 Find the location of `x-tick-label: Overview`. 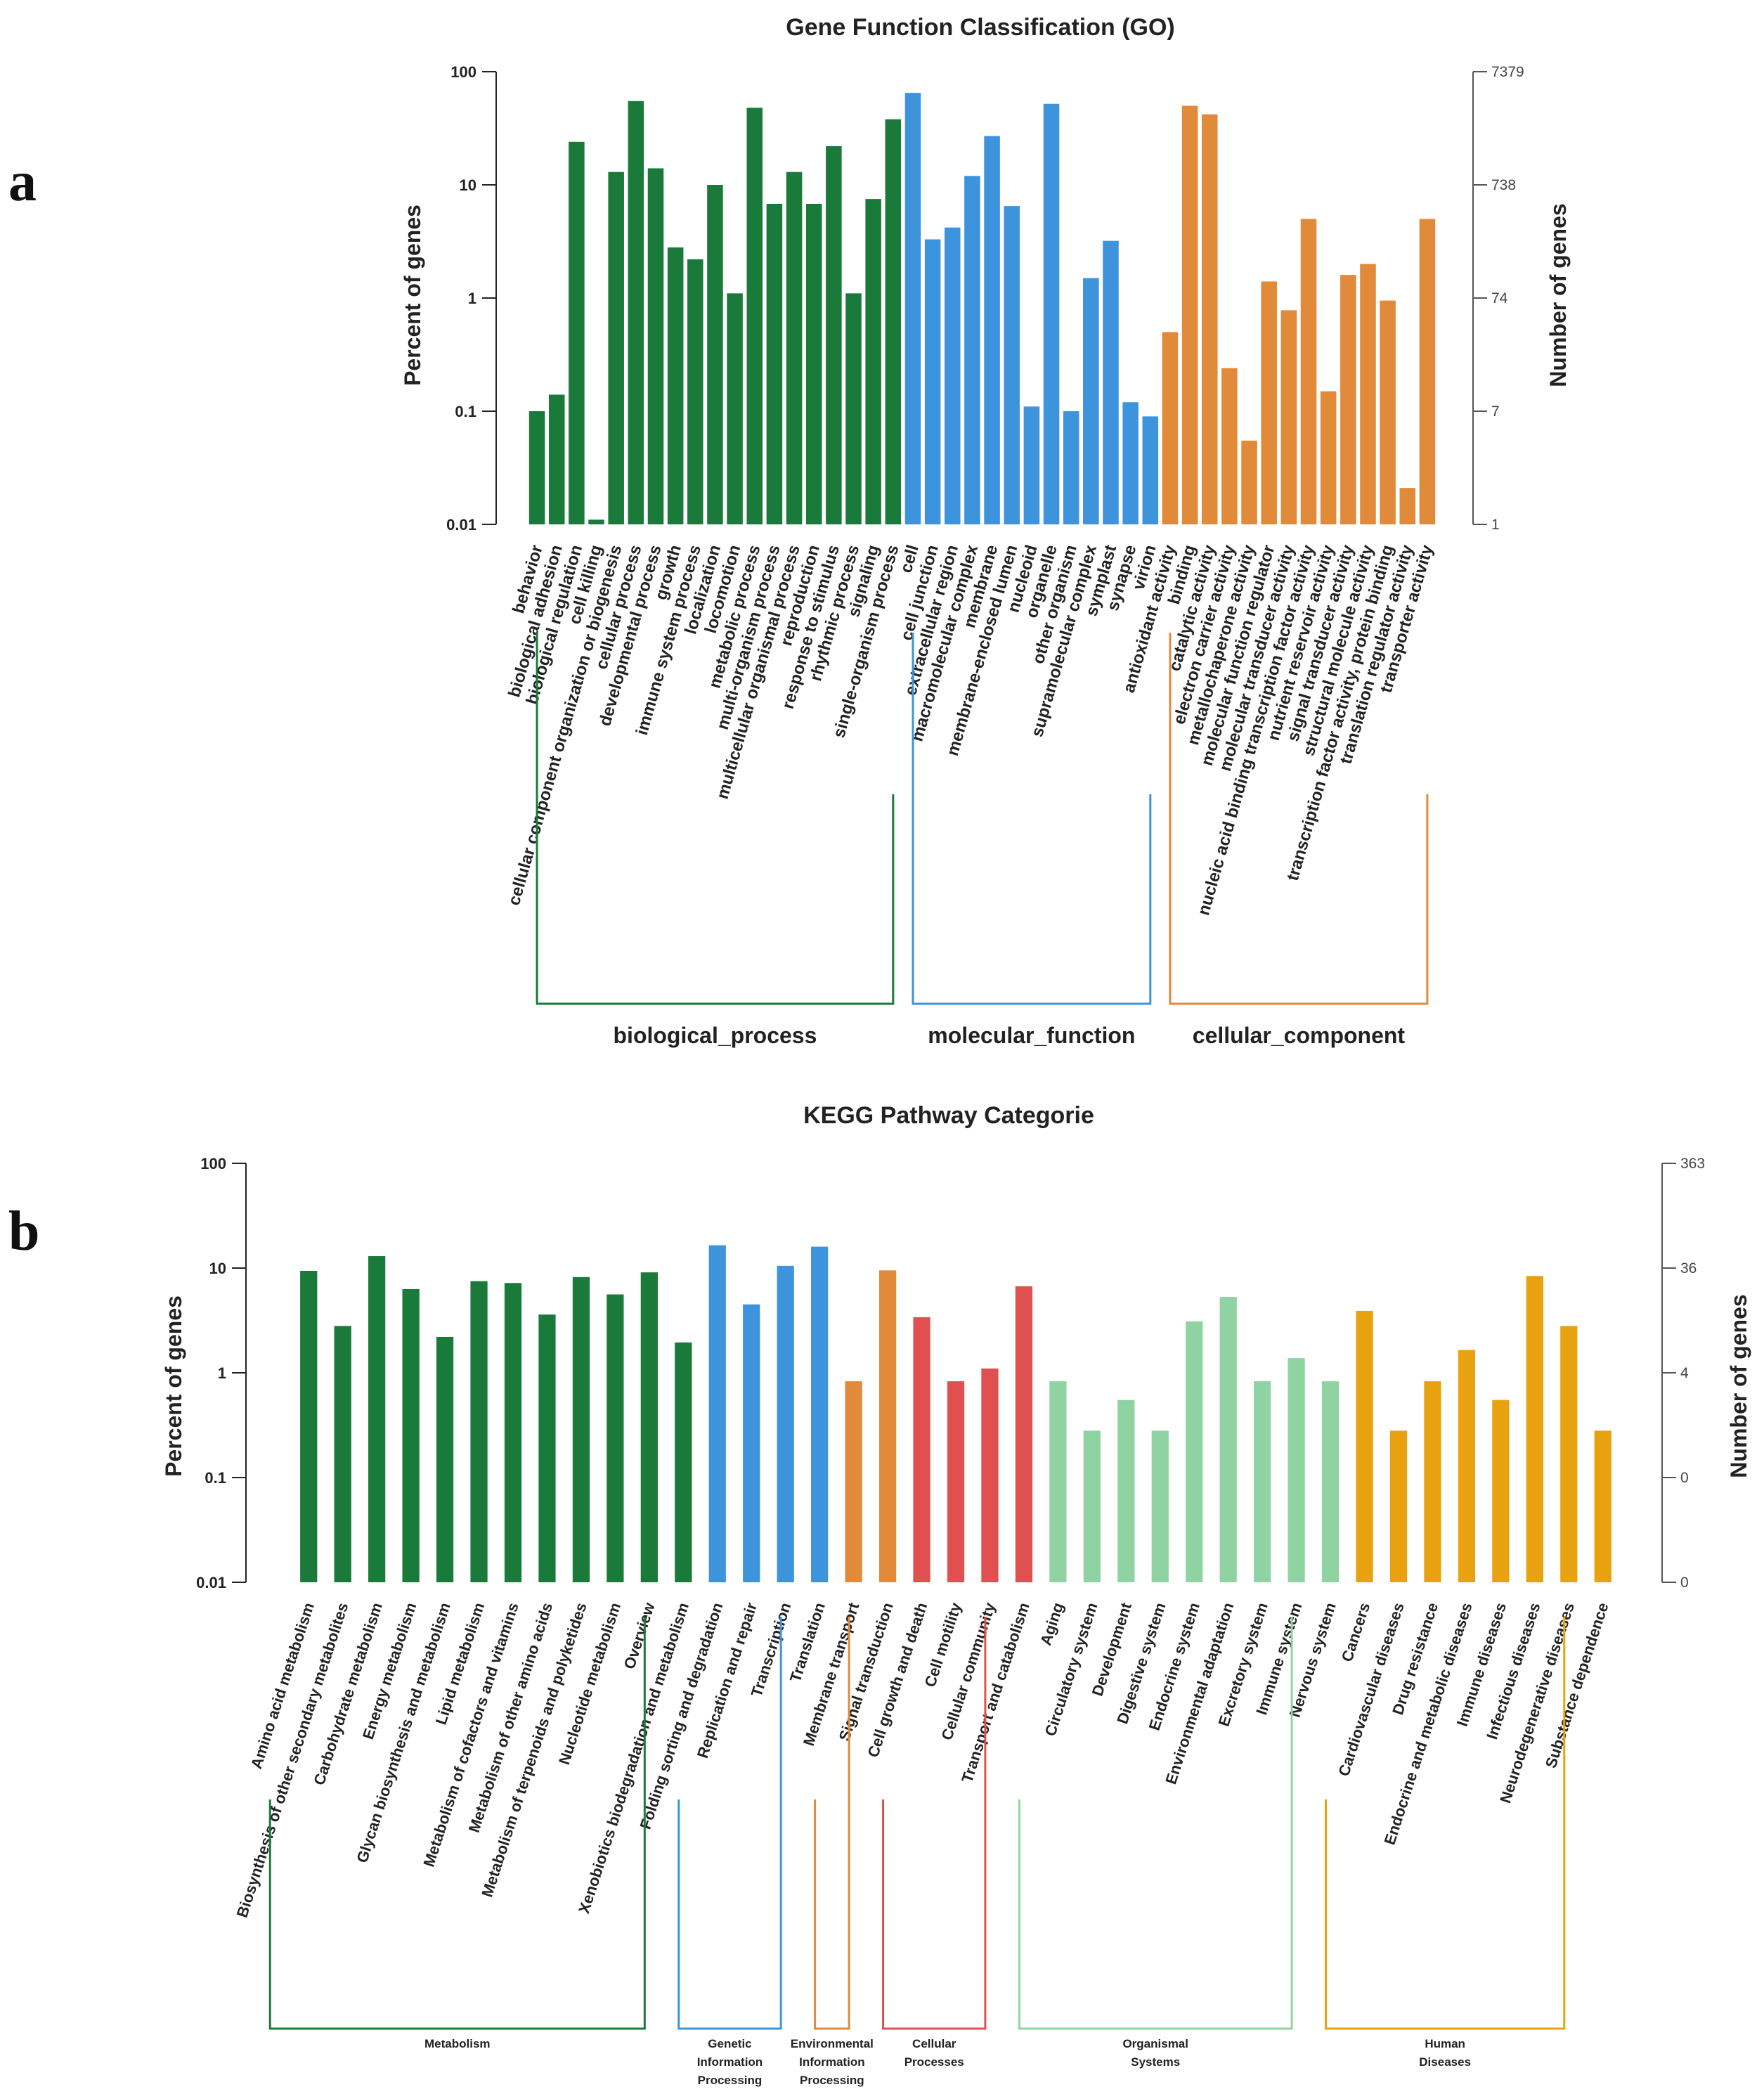

x-tick-label: Overview is located at coordinates (640, 1636).